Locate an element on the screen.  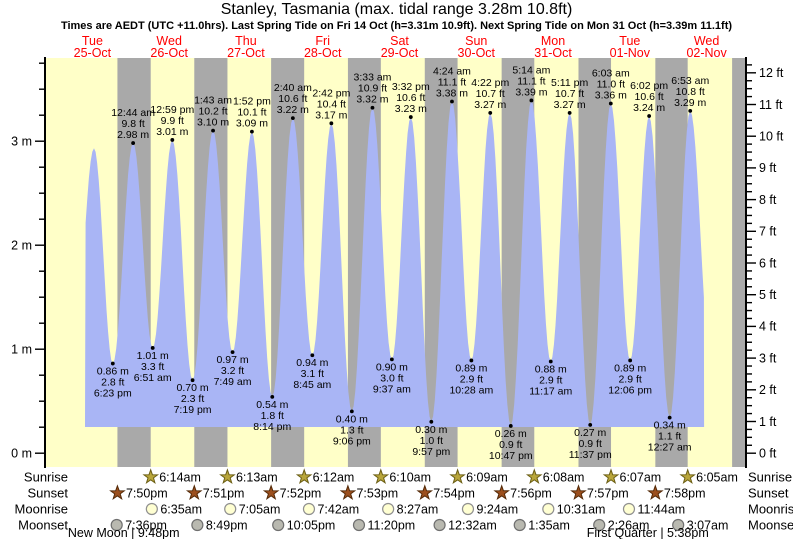
sunset-time: 7:53pm is located at coordinates (377, 494).